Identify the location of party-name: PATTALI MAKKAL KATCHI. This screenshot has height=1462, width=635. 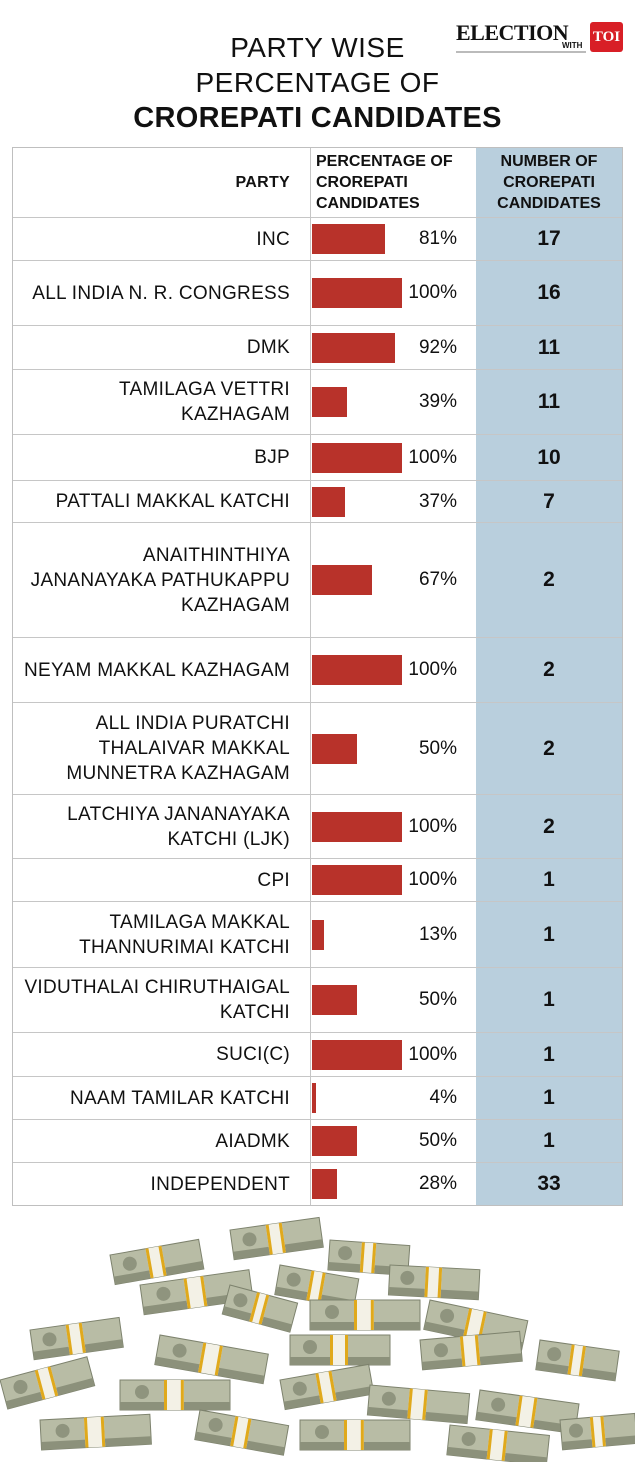
(172, 501).